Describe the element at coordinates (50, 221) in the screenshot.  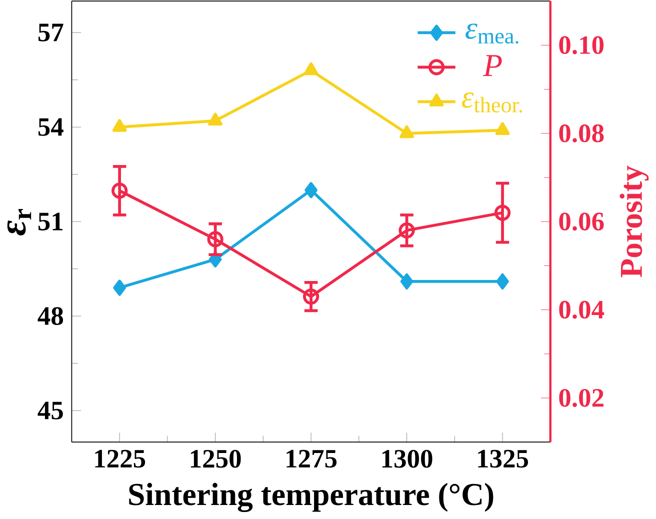
I see `y-tick-label: 51` at that location.